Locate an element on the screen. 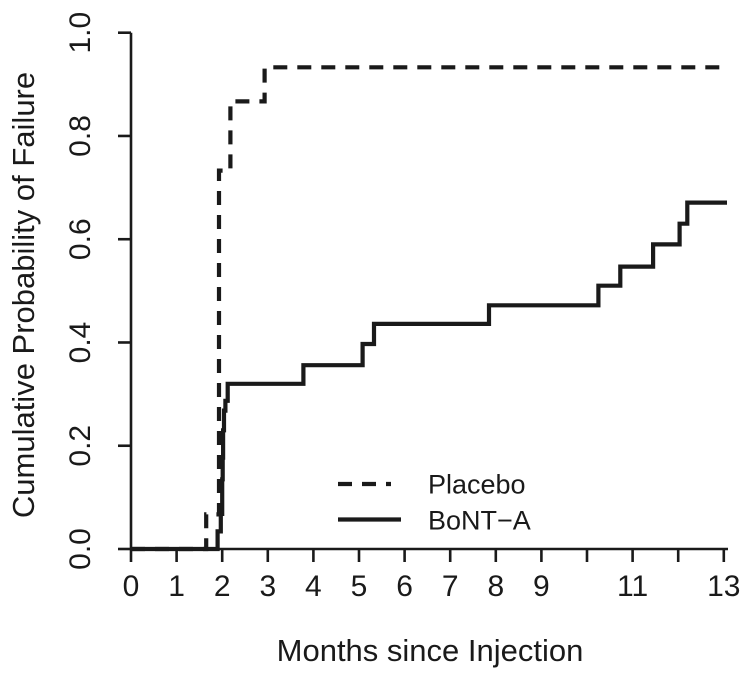  x-tick-label: 5 is located at coordinates (359, 586).